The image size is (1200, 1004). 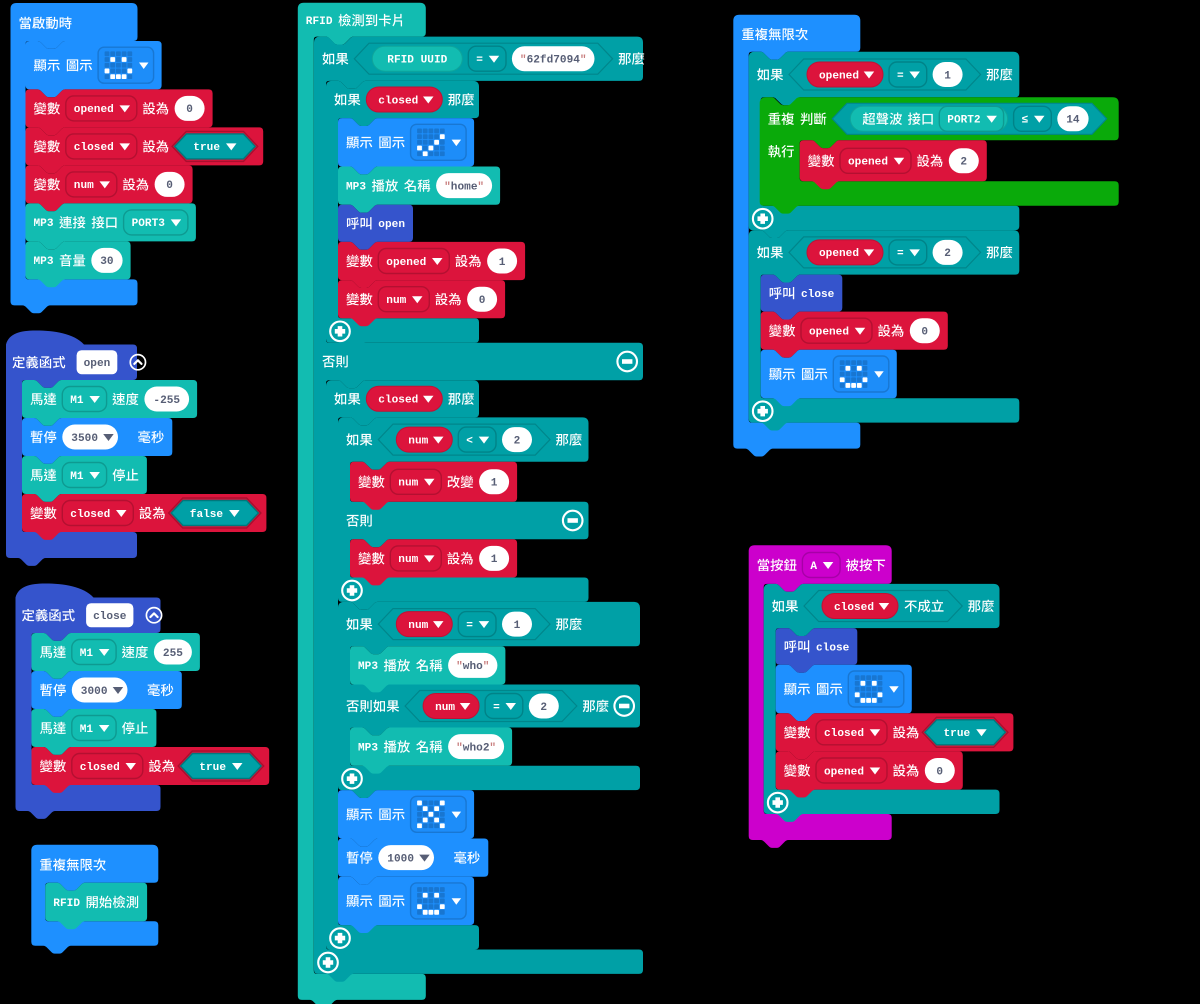 What do you see at coordinates (963, 121) in the screenshot?
I see `svg-text: PORT2` at bounding box center [963, 121].